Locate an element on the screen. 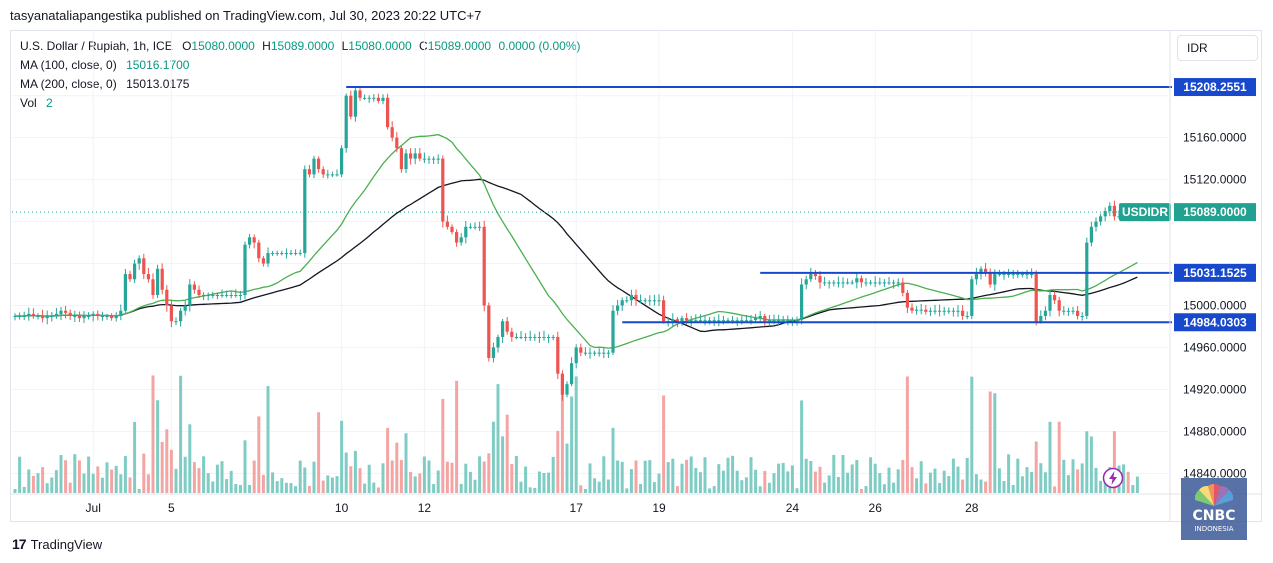 This screenshot has height=563, width=1273. vol-label: Vol is located at coordinates (28, 103).